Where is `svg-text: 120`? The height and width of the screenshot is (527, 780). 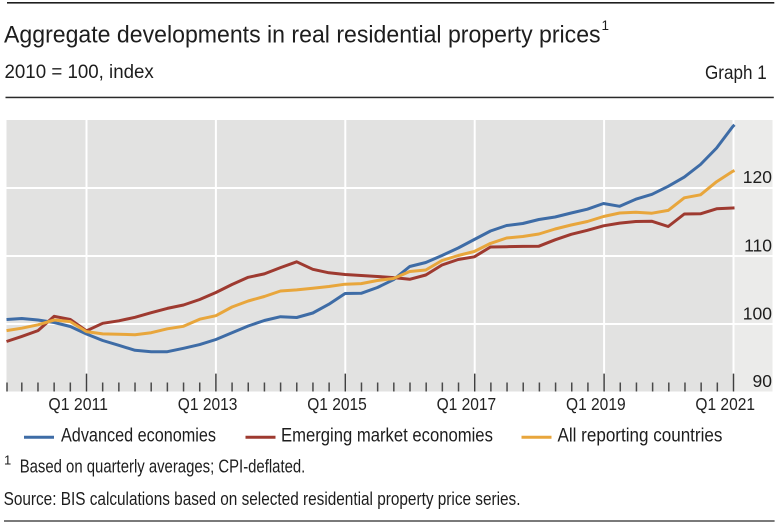 svg-text: 120 is located at coordinates (757, 177).